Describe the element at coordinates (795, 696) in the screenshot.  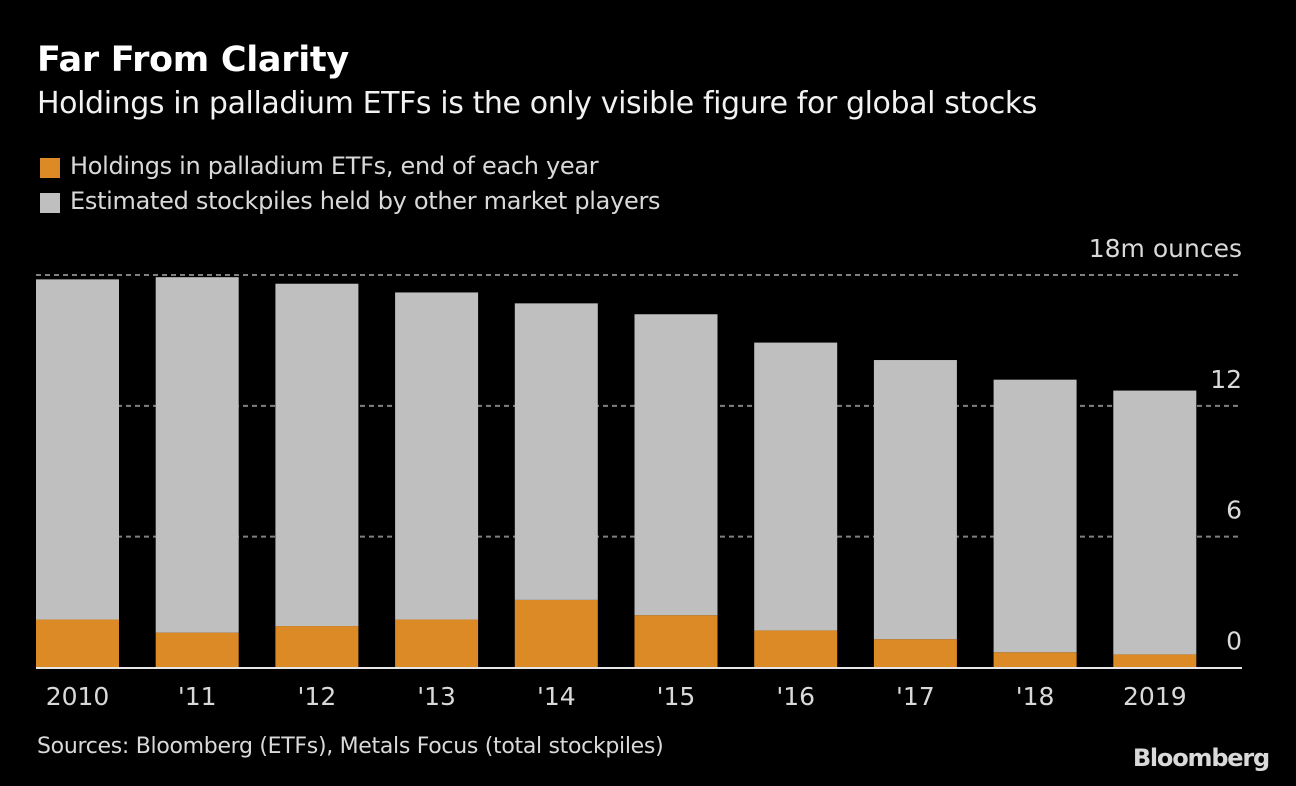
I see `x-tick-label: '16` at that location.